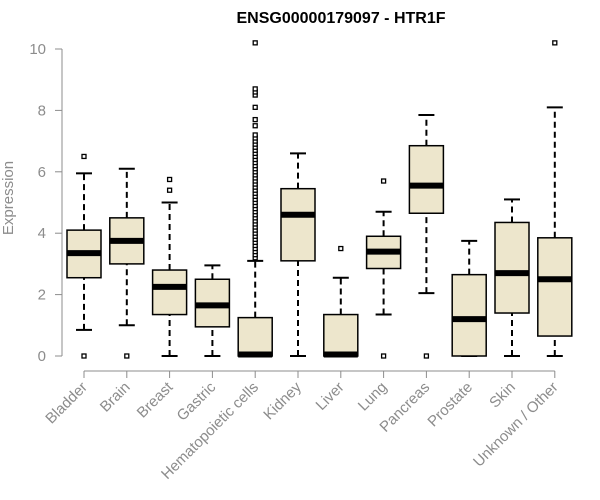  Describe the element at coordinates (42, 110) in the screenshot. I see `y-tick-label: 8` at that location.